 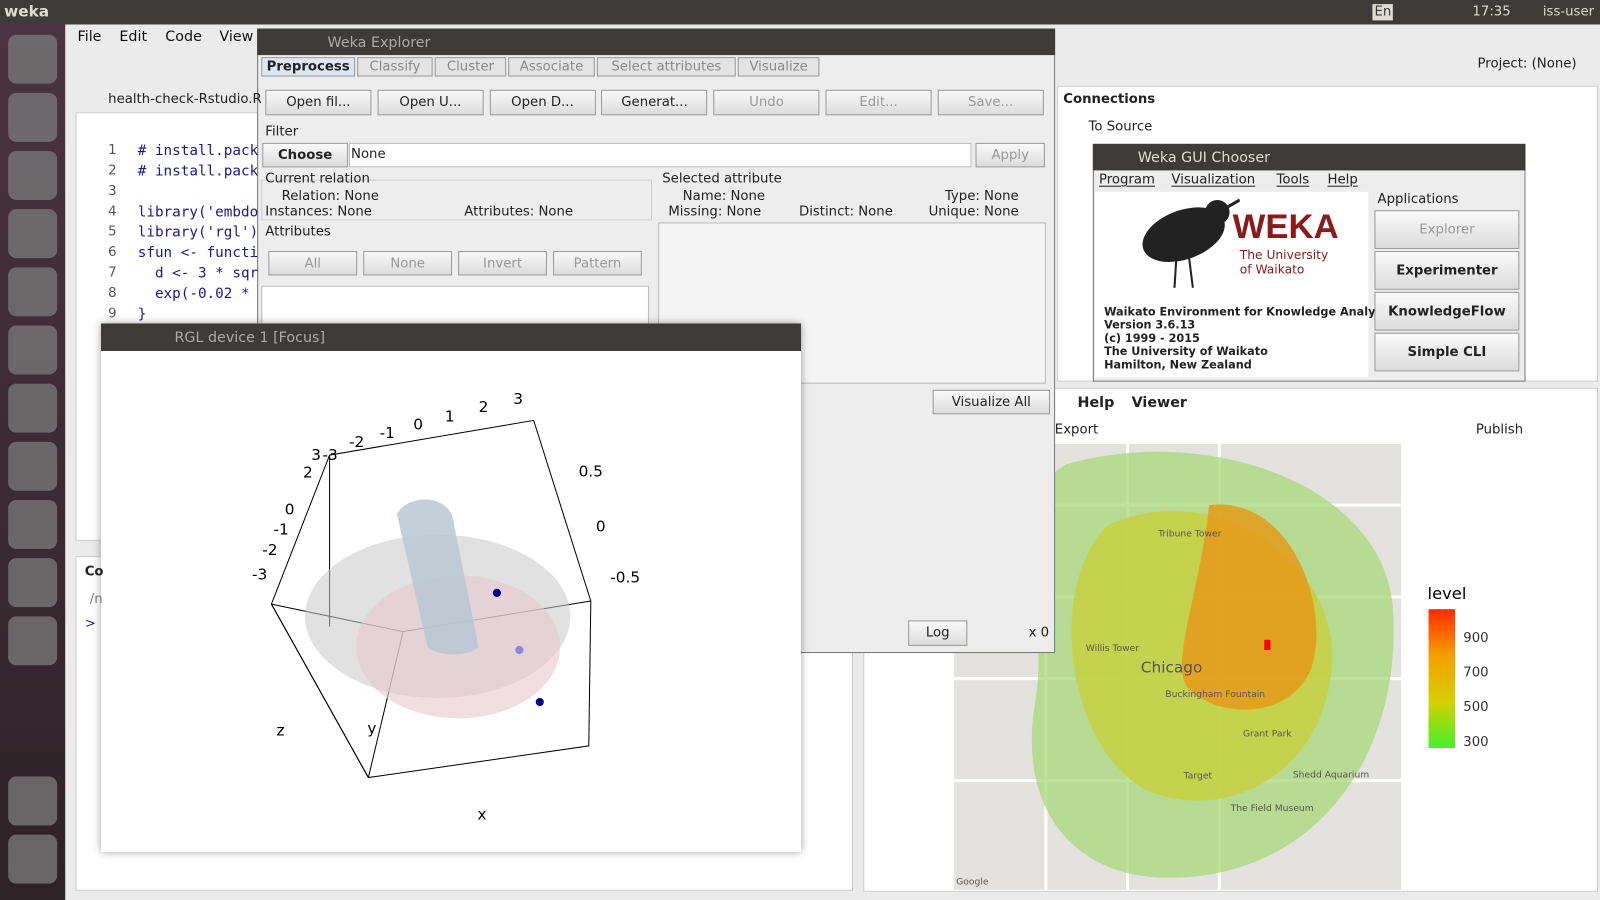 What do you see at coordinates (112, 273) in the screenshot?
I see `line-number: 7` at bounding box center [112, 273].